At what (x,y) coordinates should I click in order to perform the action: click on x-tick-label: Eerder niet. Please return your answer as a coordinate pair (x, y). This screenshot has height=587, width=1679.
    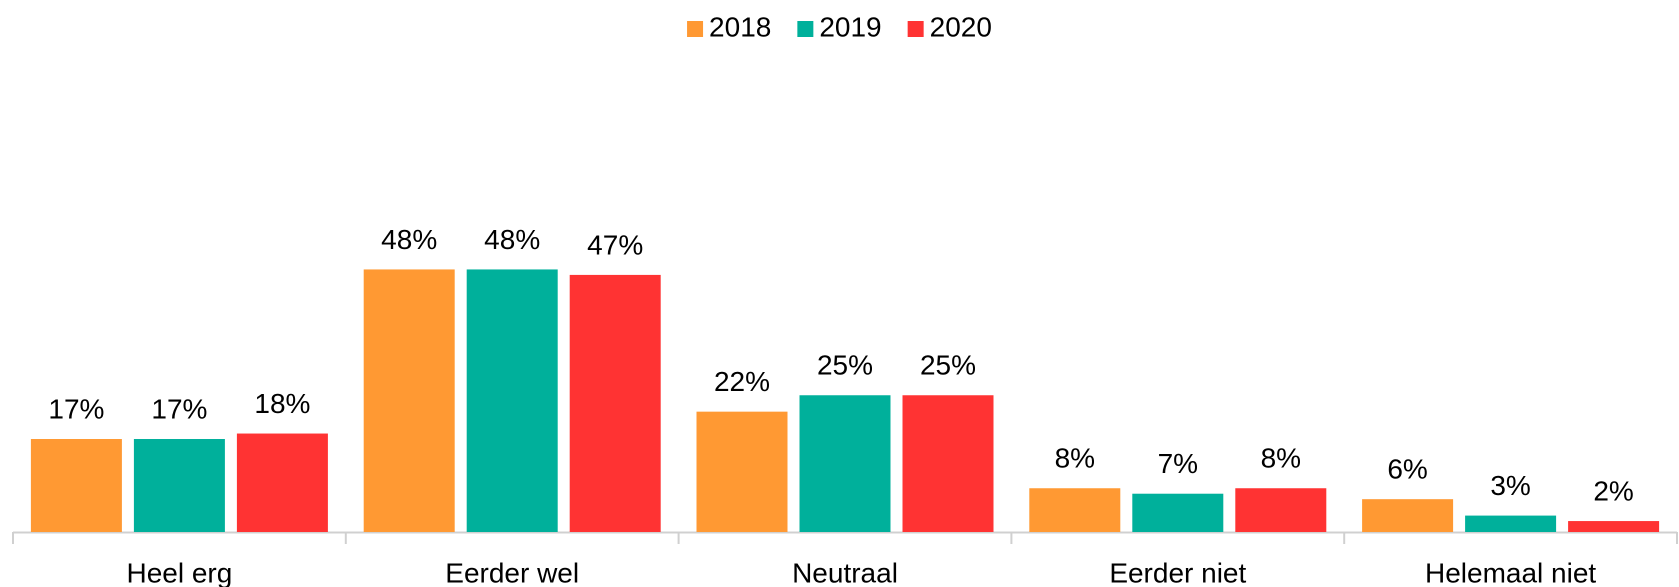
    Looking at the image, I should click on (1177, 572).